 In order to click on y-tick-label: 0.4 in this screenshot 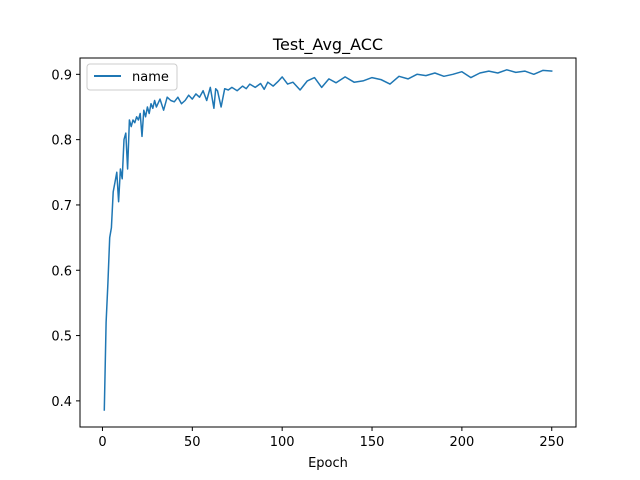, I will do `click(61, 402)`.